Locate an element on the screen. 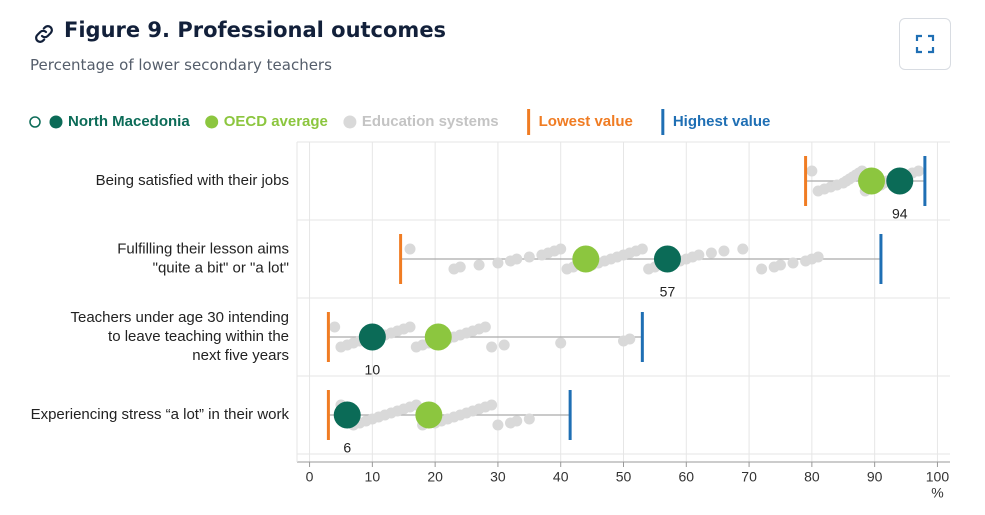 This screenshot has height=515, width=985. fullscreen-icon is located at coordinates (925, 44).